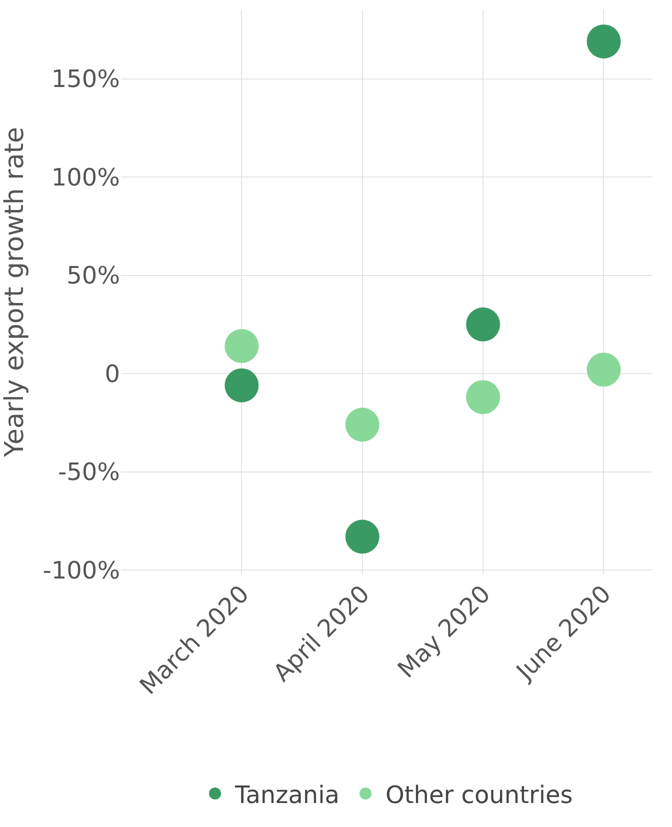 The height and width of the screenshot is (827, 672). Describe the element at coordinates (85, 79) in the screenshot. I see `y-tick-label: 150%` at that location.